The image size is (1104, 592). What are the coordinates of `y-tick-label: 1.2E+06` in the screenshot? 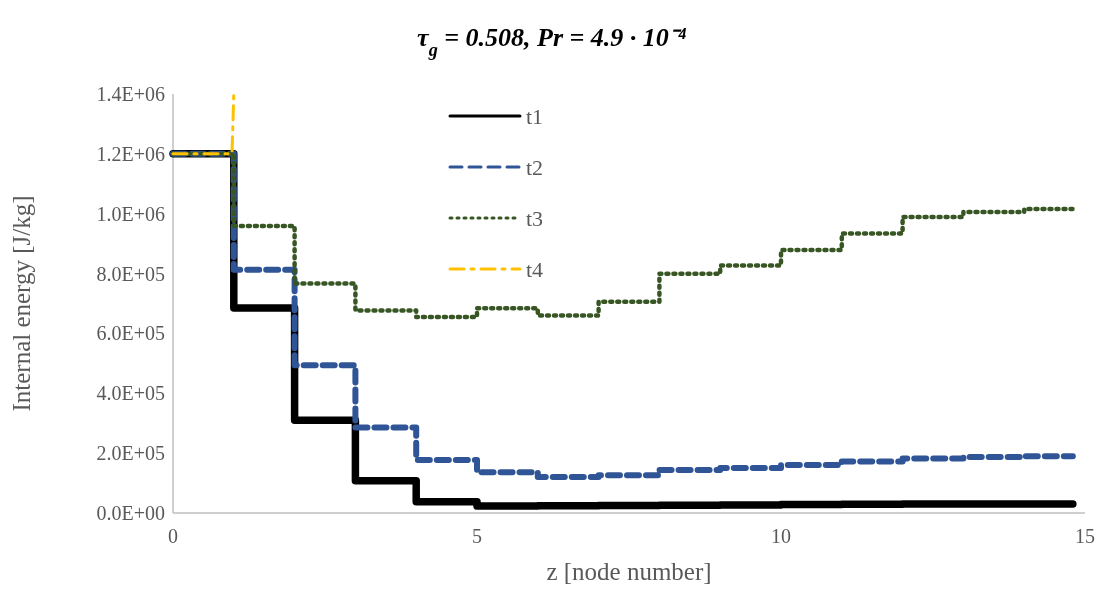 It's located at (130, 153).